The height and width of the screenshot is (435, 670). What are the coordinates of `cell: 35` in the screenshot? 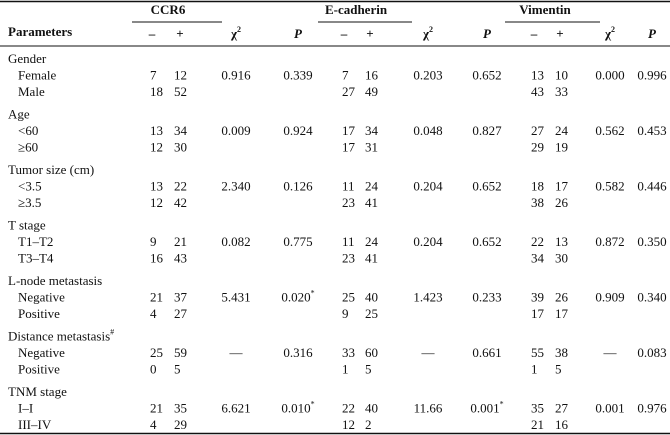 It's located at (180, 407).